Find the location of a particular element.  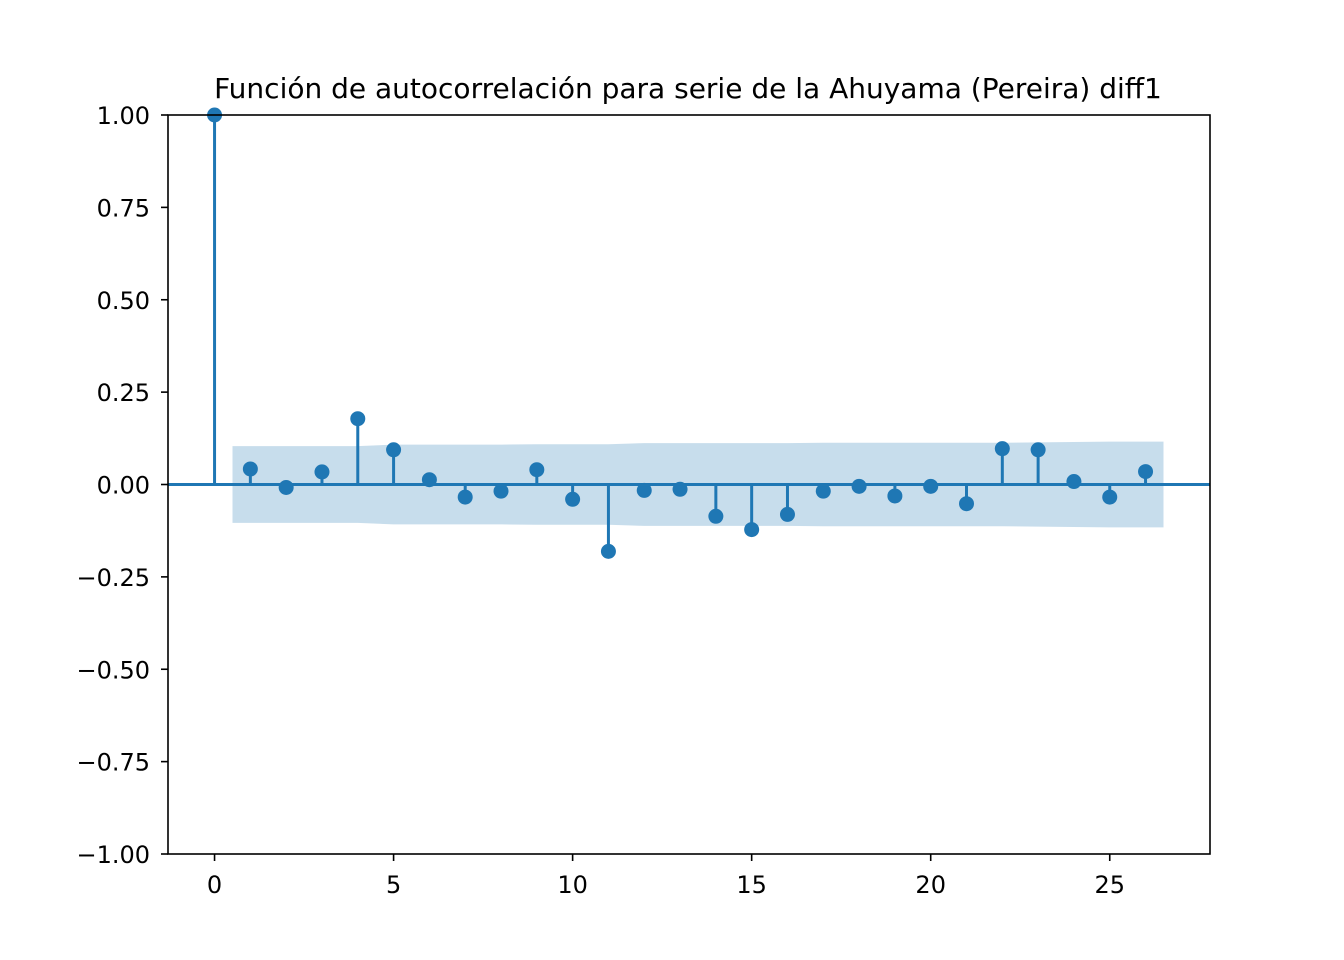

x-tick-label: 25 is located at coordinates (1109, 885).